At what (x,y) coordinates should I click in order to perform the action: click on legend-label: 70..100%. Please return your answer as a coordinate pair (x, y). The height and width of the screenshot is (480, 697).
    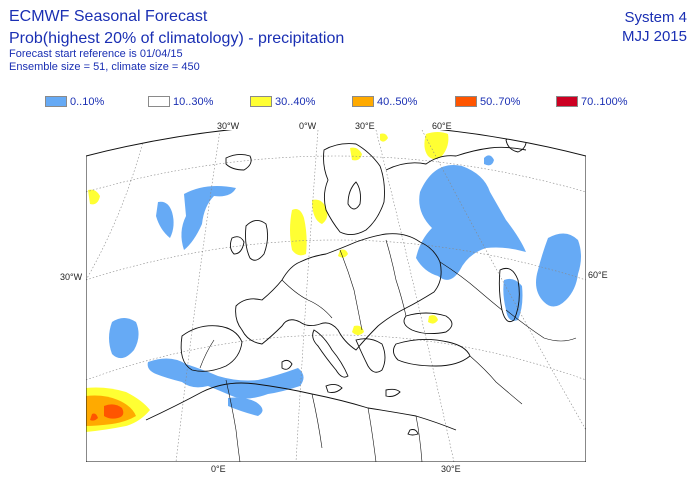
    Looking at the image, I should click on (604, 102).